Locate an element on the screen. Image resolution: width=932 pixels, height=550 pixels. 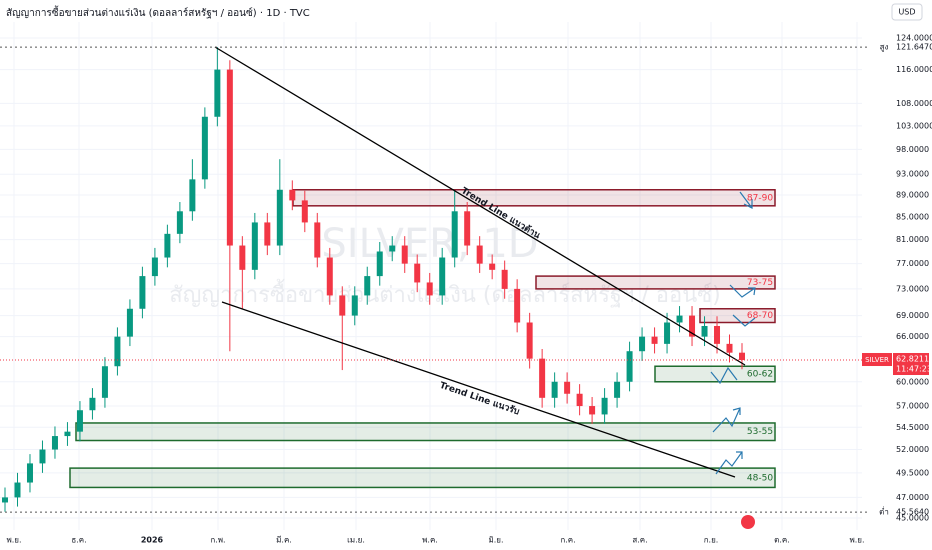
symbol: SILVER is located at coordinates (877, 360).